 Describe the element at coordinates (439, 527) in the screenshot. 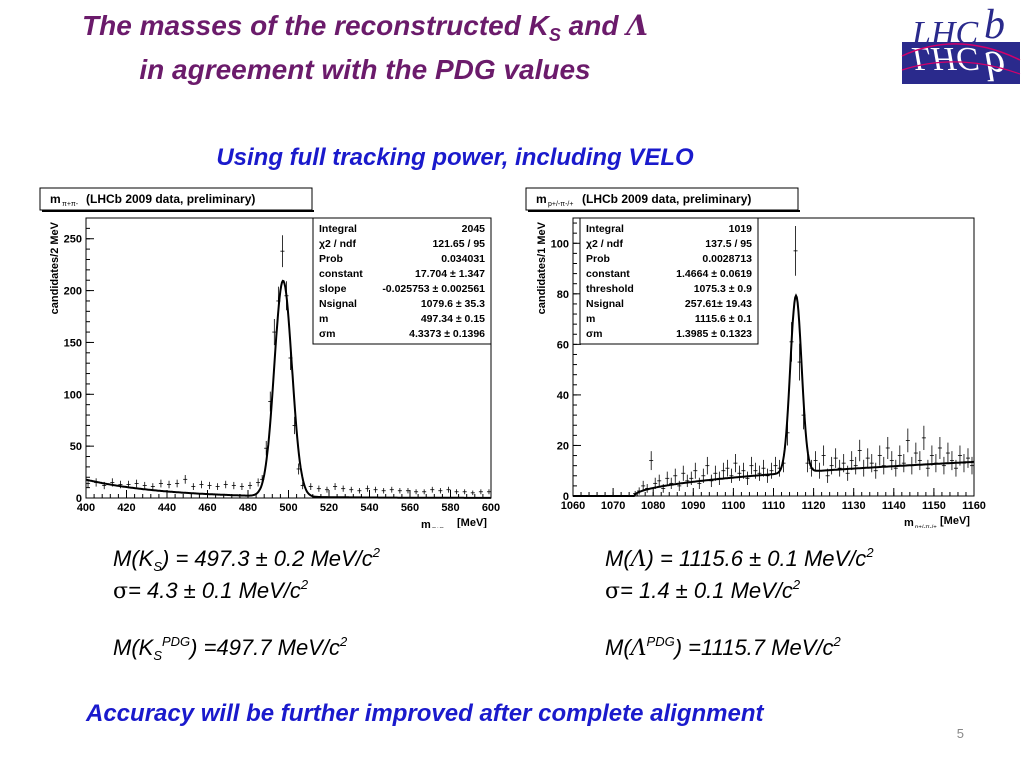

I see `x-axis-label-subscript: π+π-` at that location.